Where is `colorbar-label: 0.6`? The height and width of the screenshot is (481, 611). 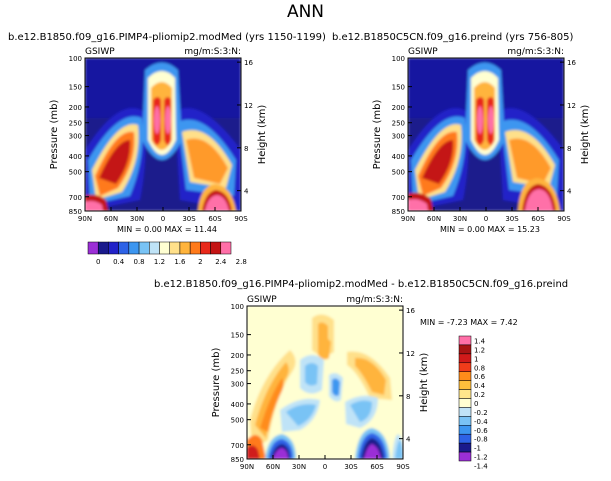
colorbar-label: 0.6 is located at coordinates (480, 377).